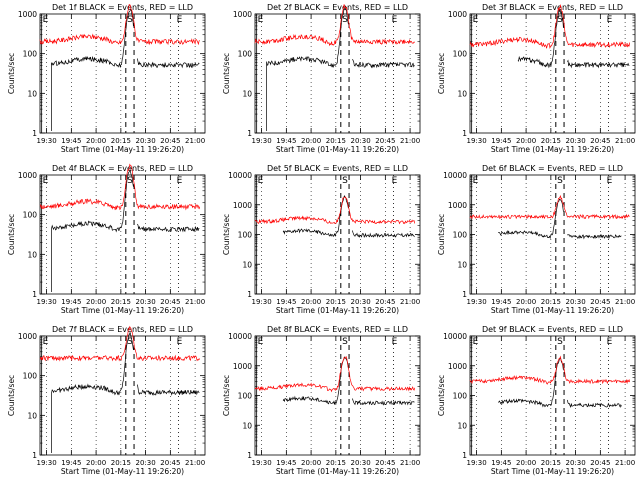 The height and width of the screenshot is (484, 640). Describe the element at coordinates (122, 7) in the screenshot. I see `panel-title: Det 1f BLACK = Events, RED = LLD` at that location.